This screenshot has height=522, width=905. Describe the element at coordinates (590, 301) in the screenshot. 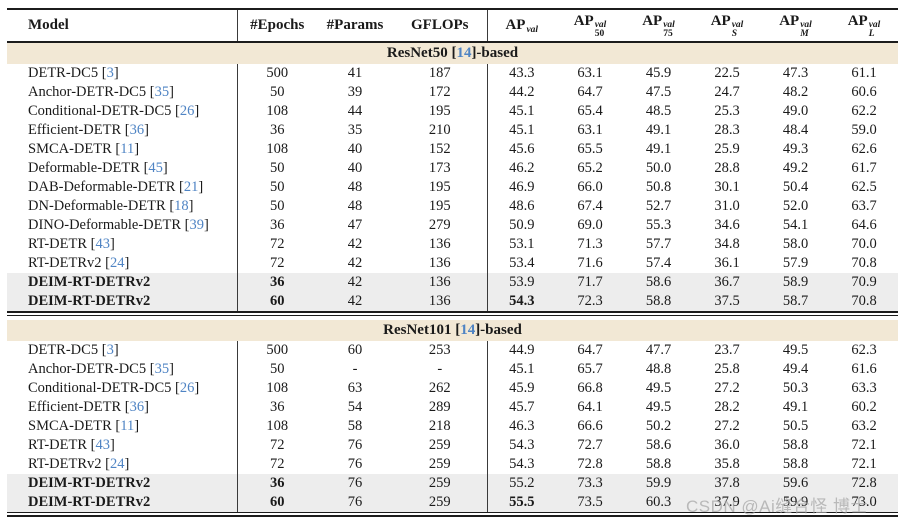

I see `ap-cell: 72.3` at that location.